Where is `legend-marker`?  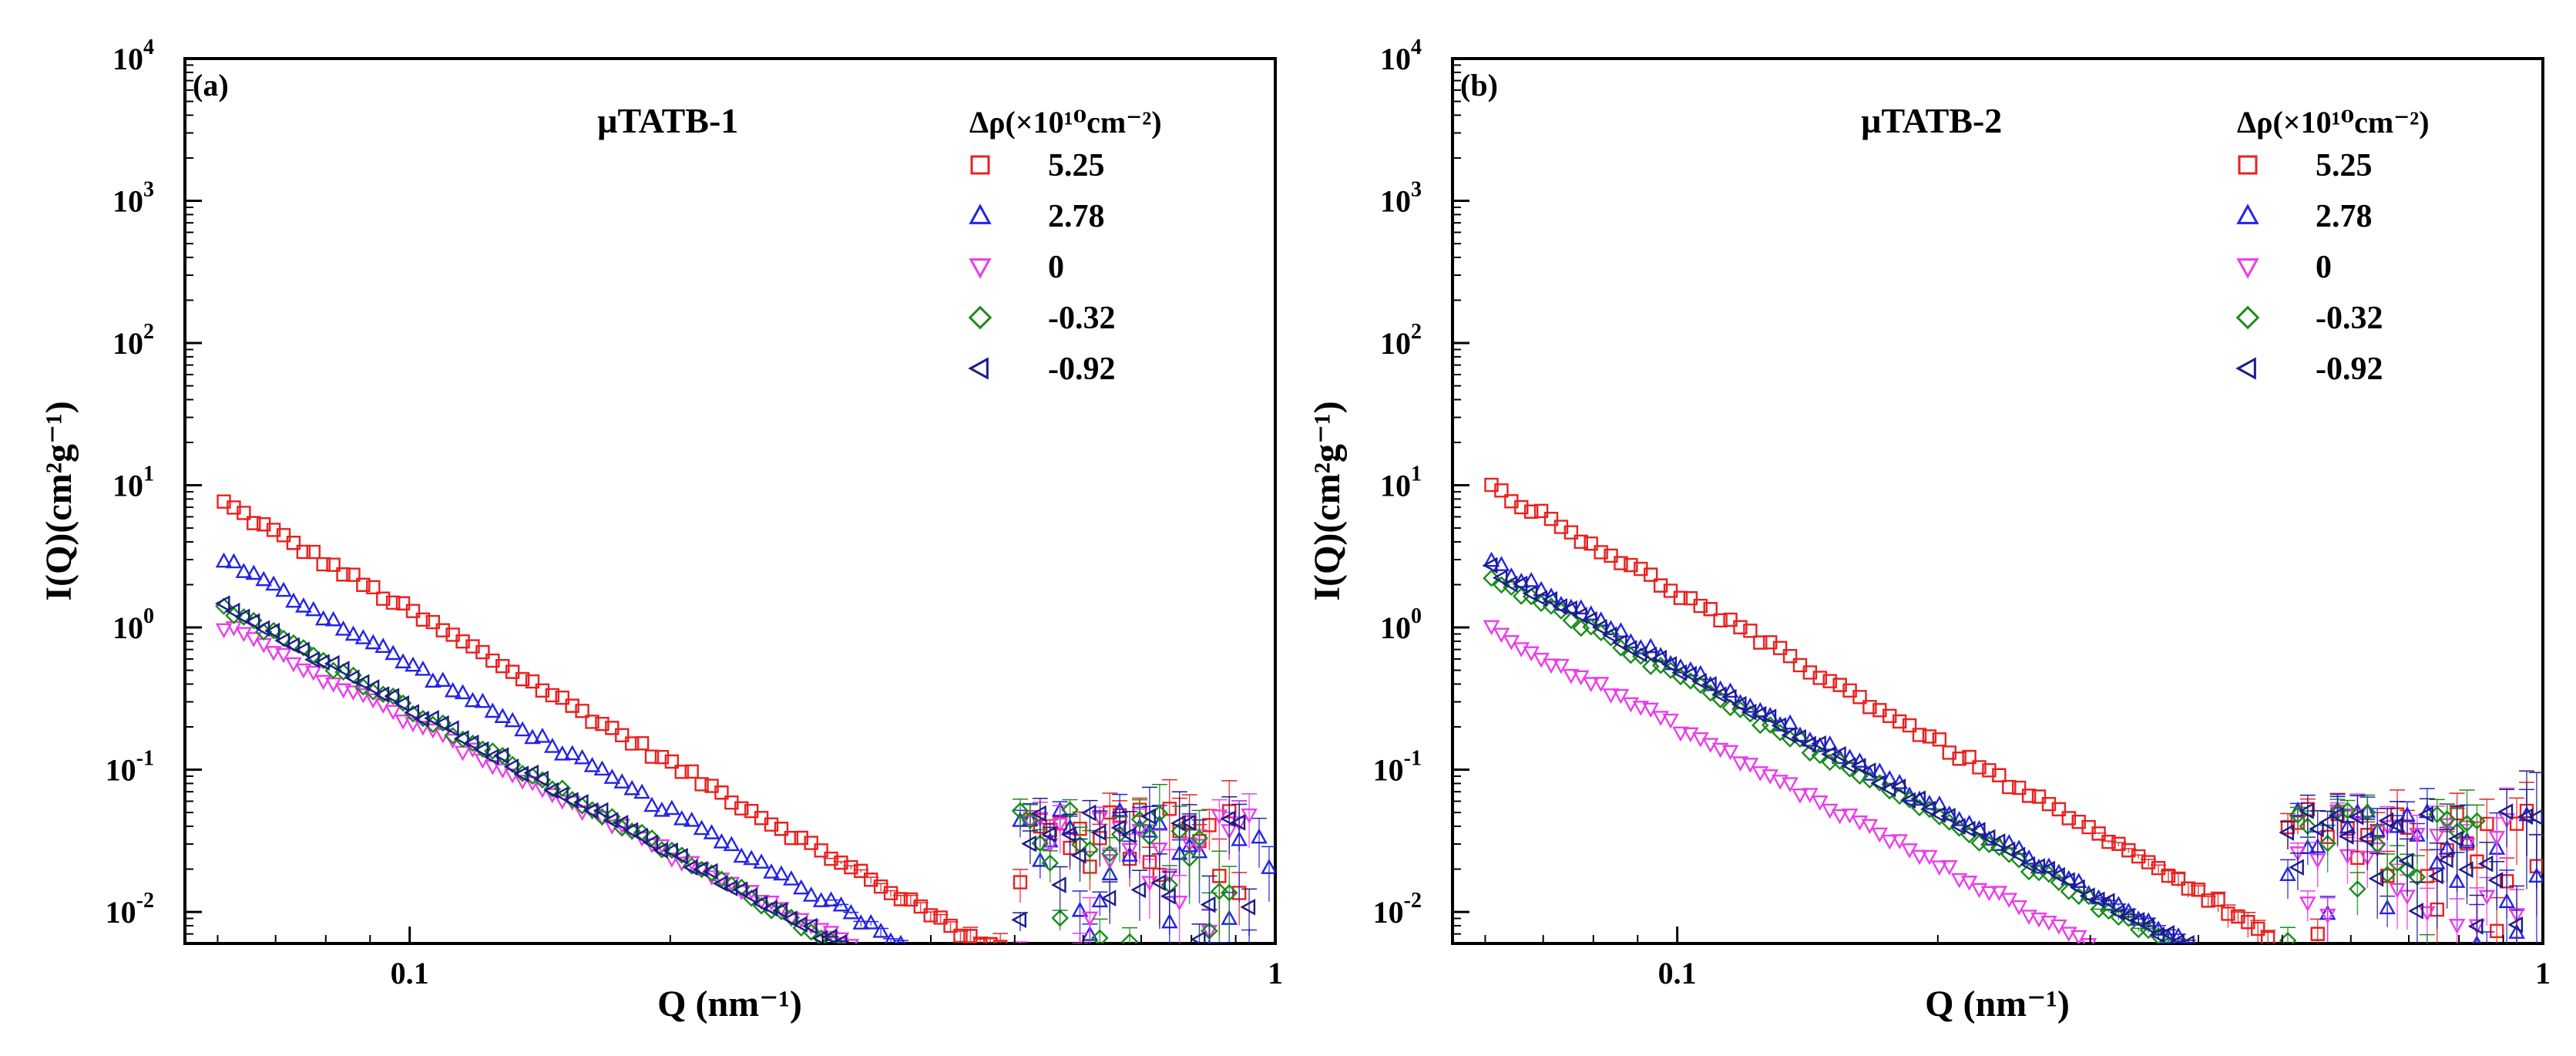
legend-marker is located at coordinates (2245, 368).